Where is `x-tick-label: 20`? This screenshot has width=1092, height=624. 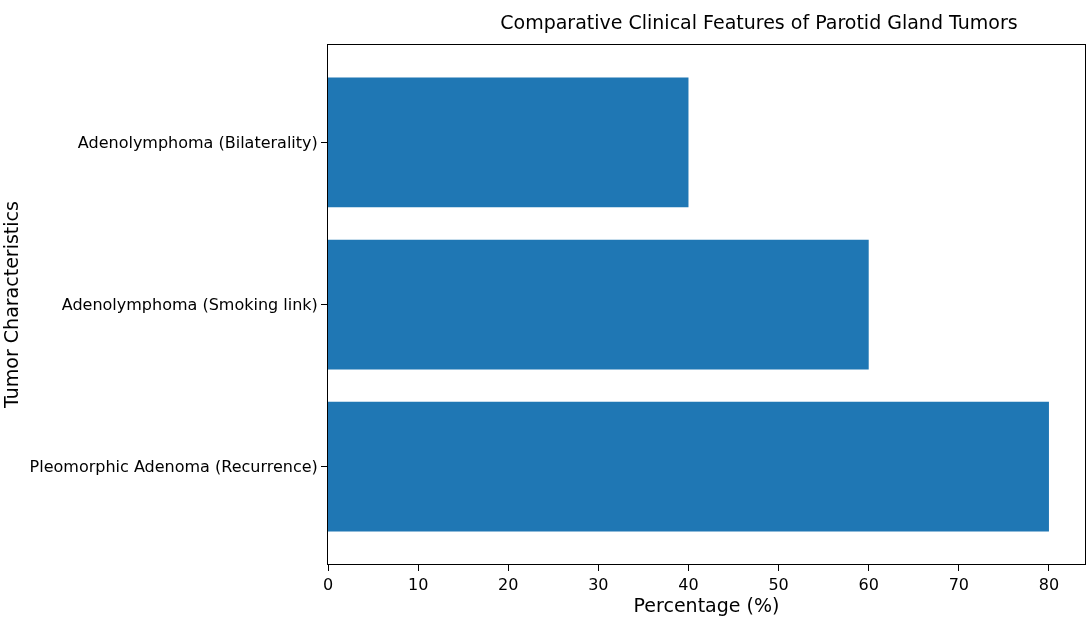
x-tick-label: 20 is located at coordinates (508, 585).